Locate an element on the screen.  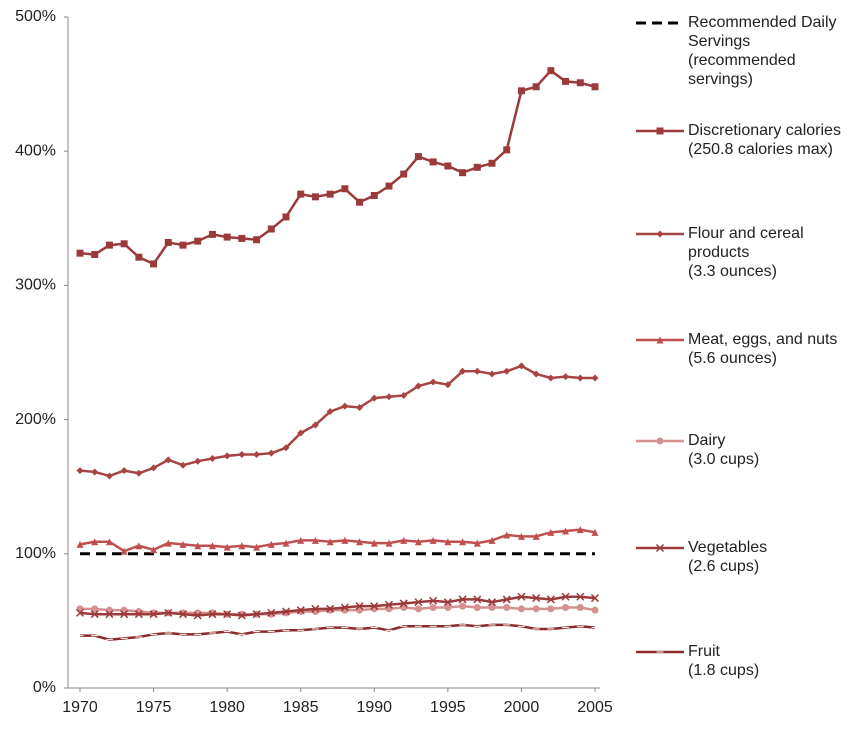
x-tick-label: 1970 is located at coordinates (80, 707).